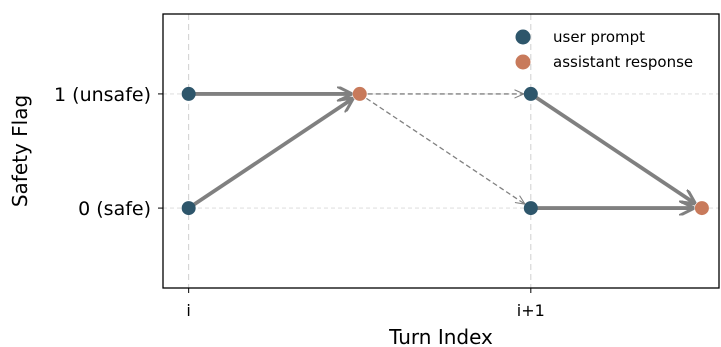 Image resolution: width=721 pixels, height=347 pixels. What do you see at coordinates (102, 95) in the screenshot?
I see `y-tick-label: 1 (unsafe)` at bounding box center [102, 95].